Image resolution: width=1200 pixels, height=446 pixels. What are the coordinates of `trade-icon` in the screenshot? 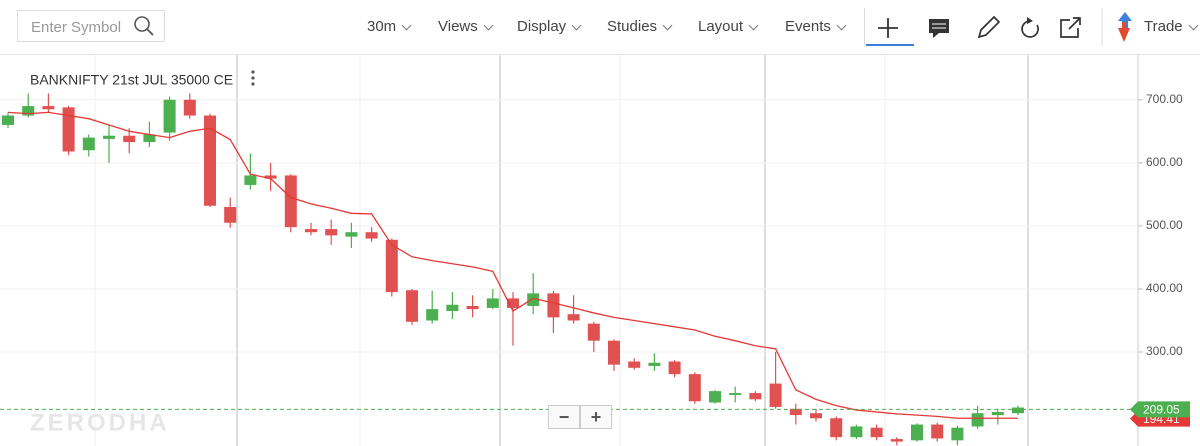 It's located at (1125, 27).